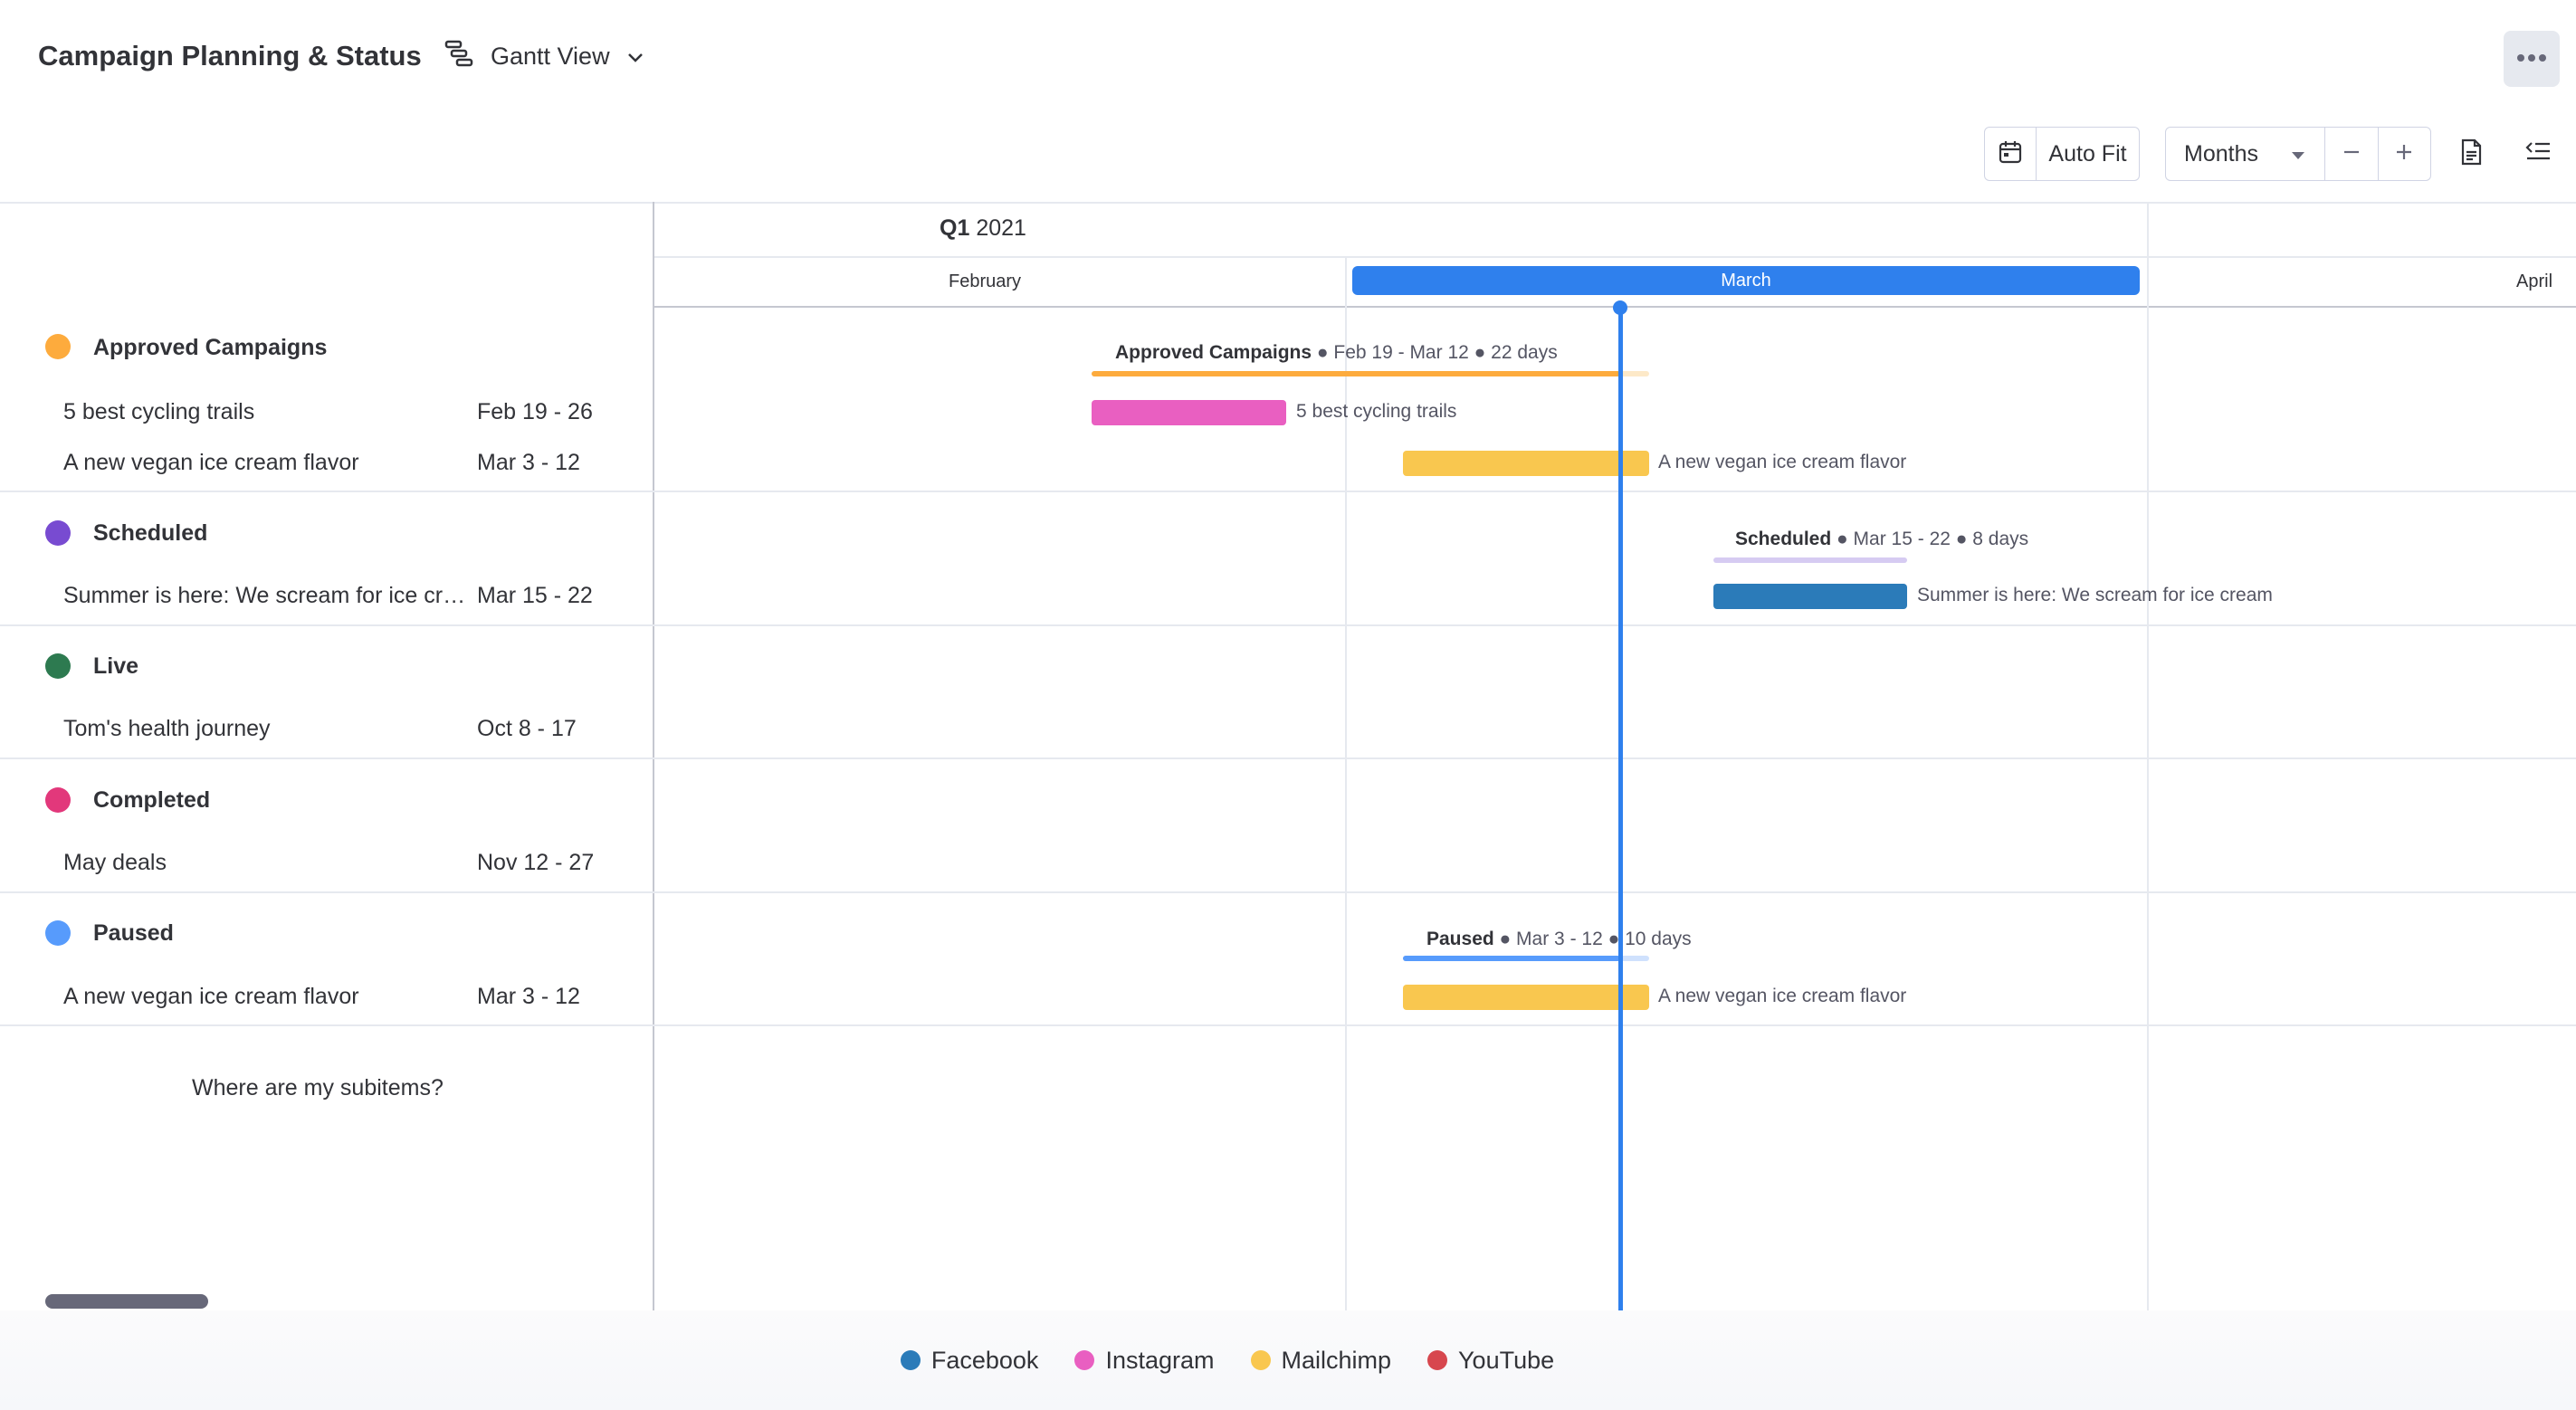  I want to click on view-label: Gantt View, so click(550, 56).